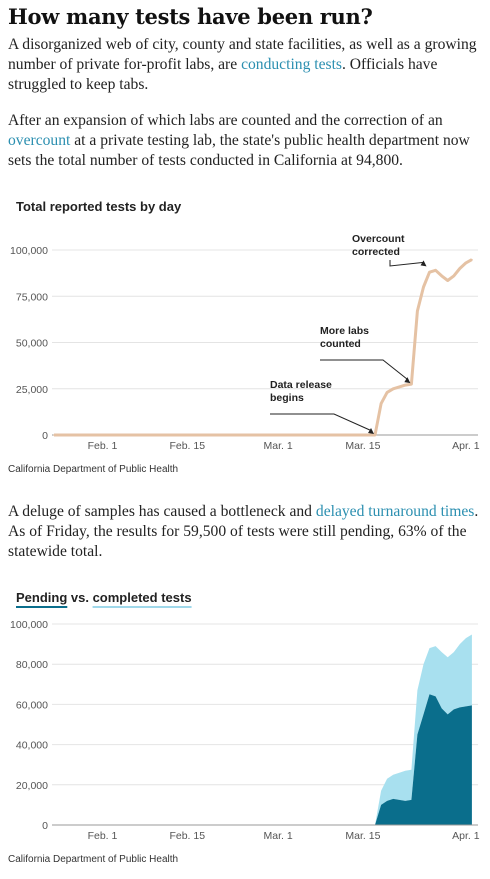  What do you see at coordinates (32, 705) in the screenshot?
I see `chart2-y-tick-label: 60,000` at bounding box center [32, 705].